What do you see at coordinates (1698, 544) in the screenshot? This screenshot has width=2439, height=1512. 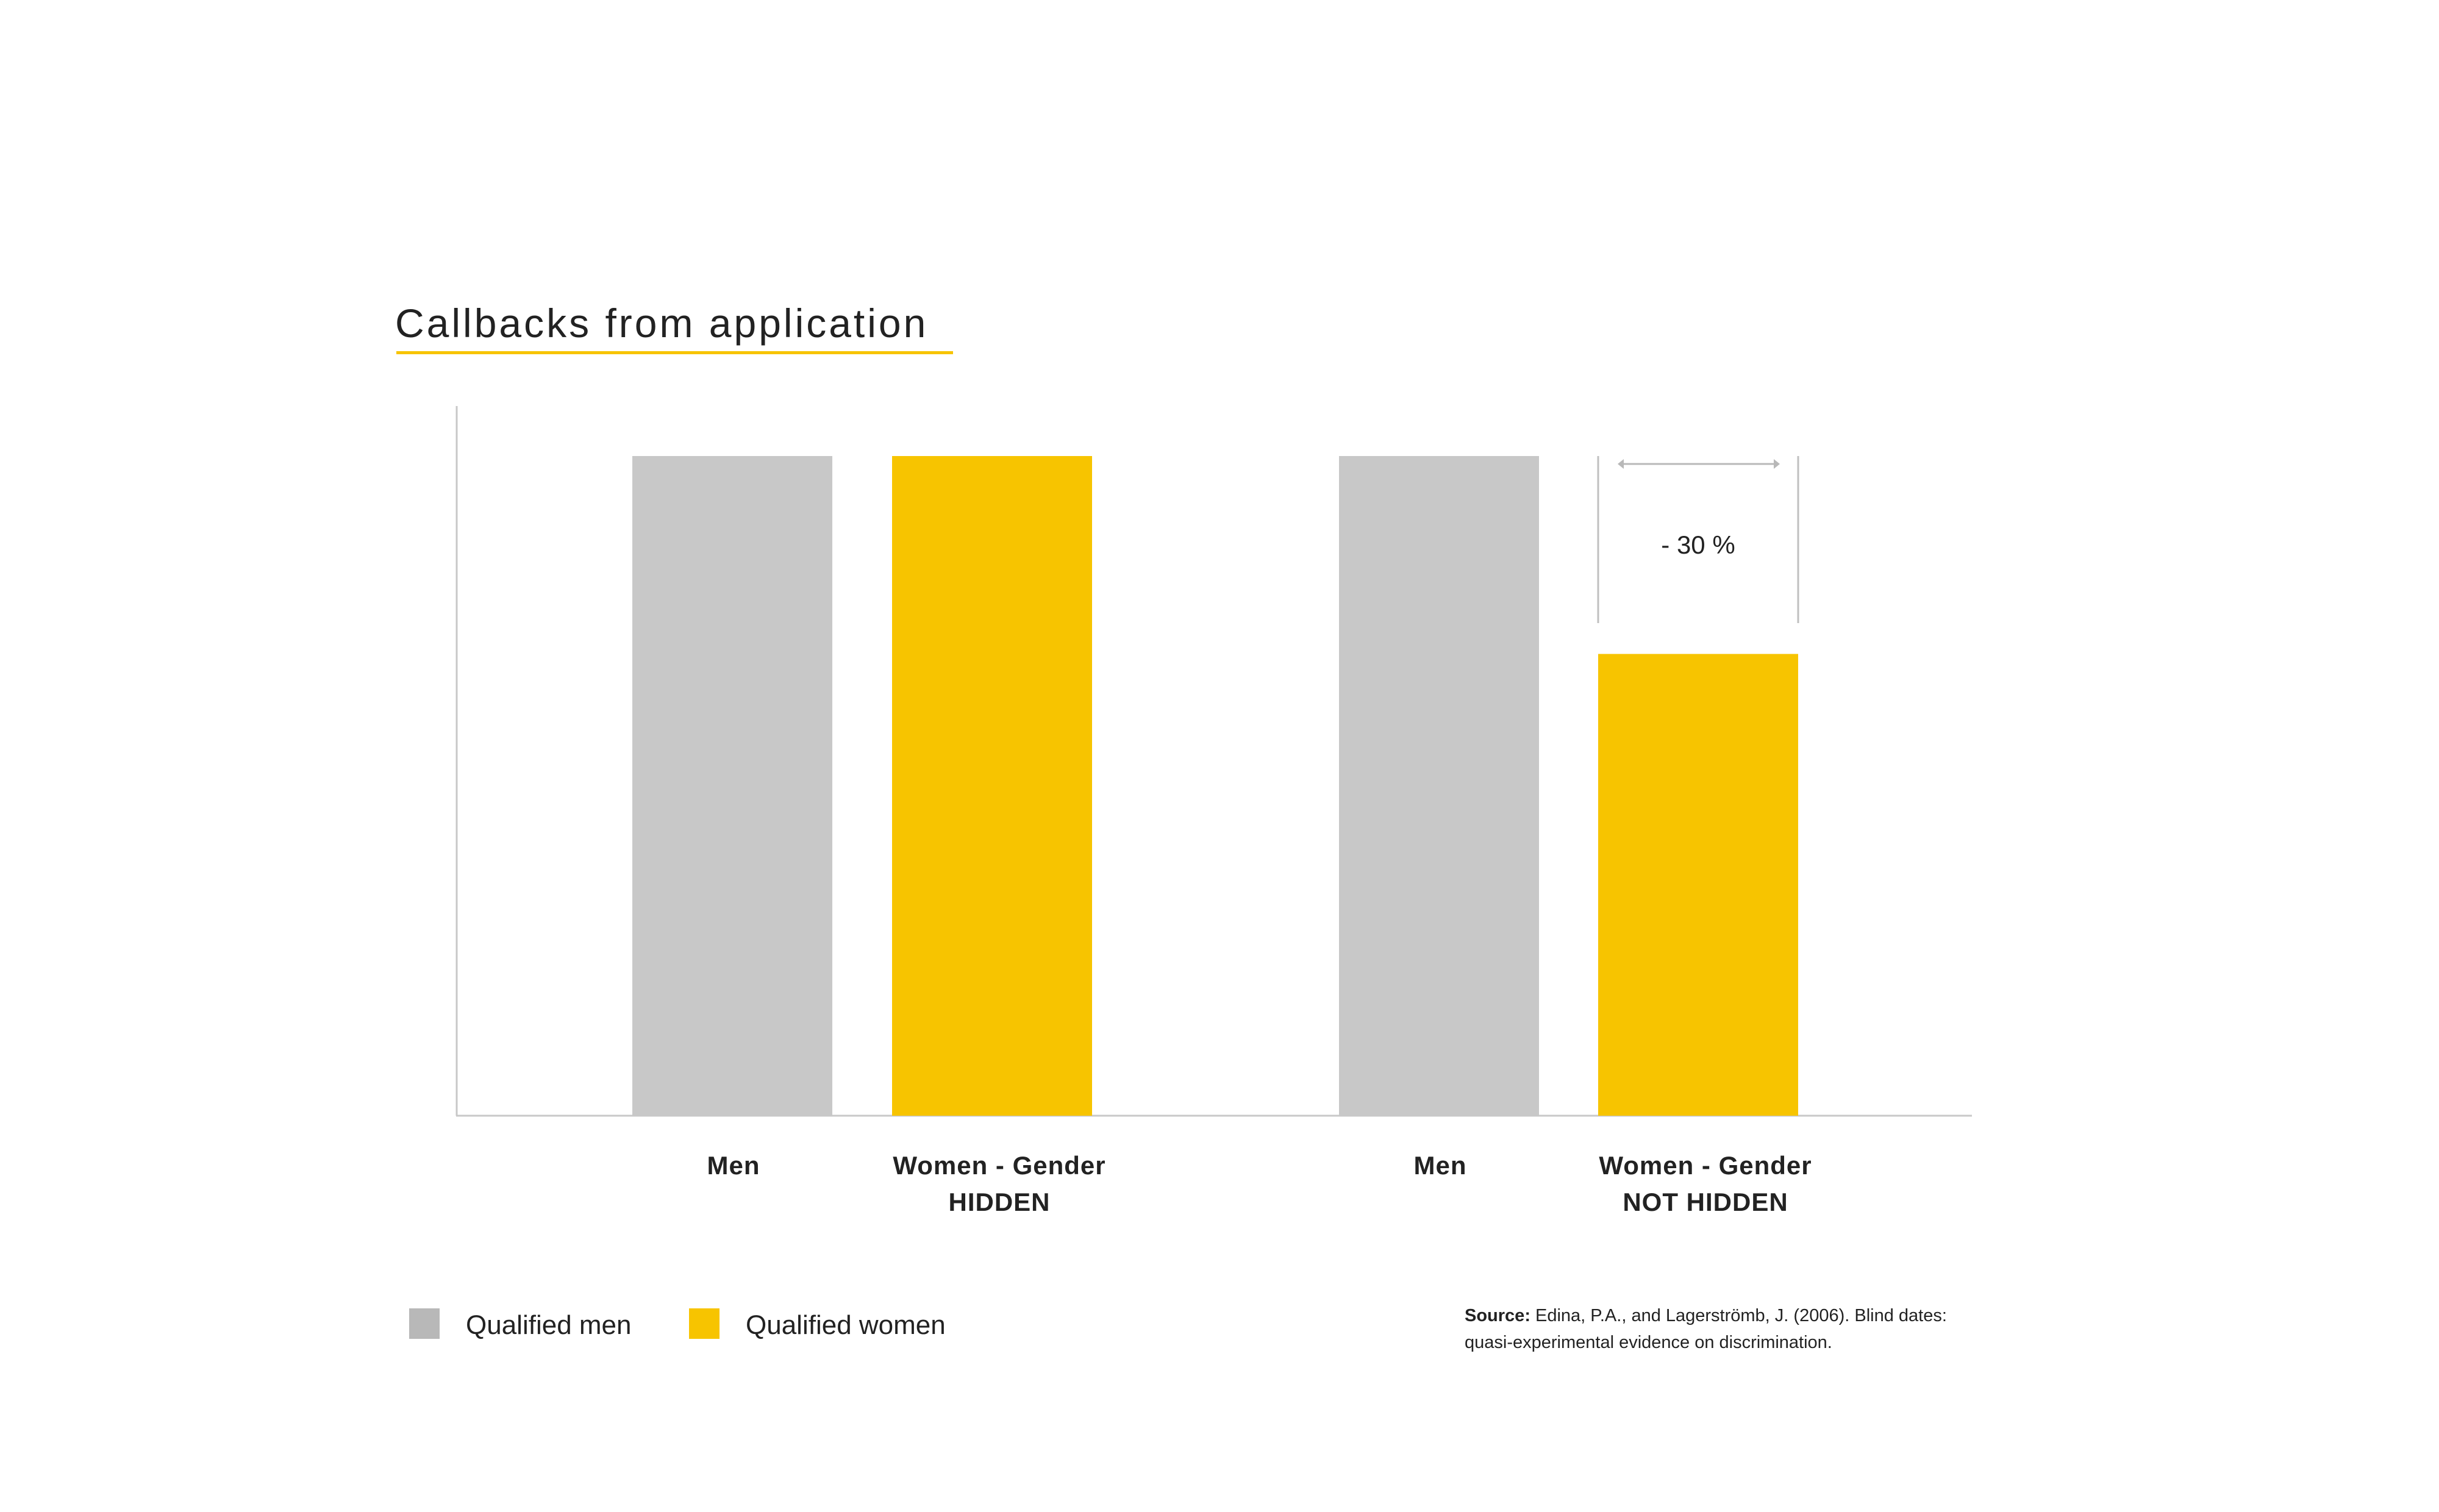 I see `annotation-label: - 30 %` at bounding box center [1698, 544].